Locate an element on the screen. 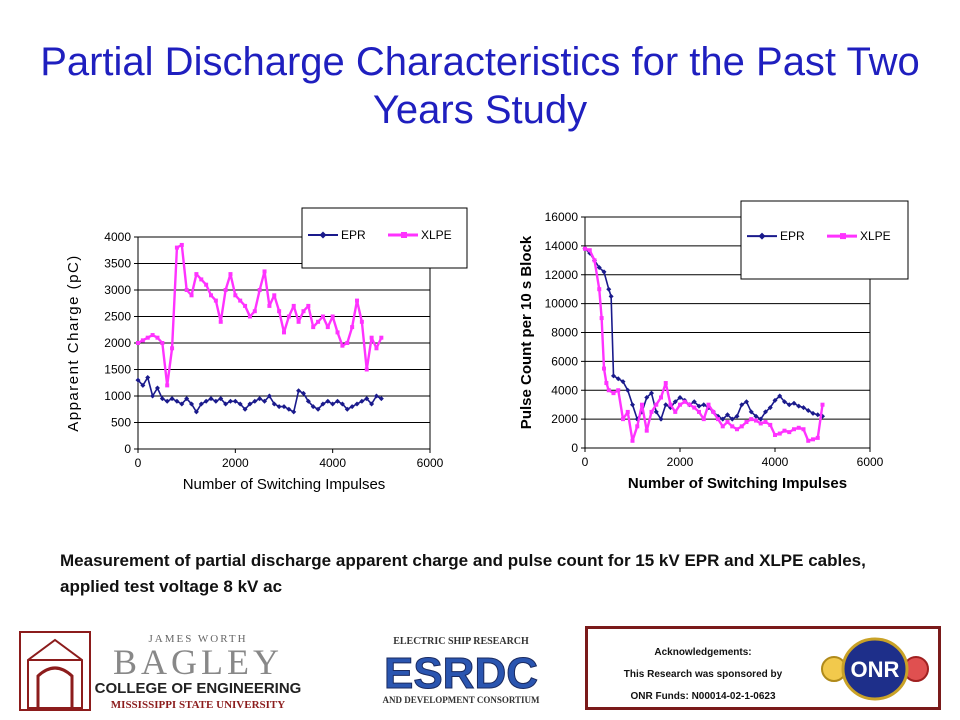 The height and width of the screenshot is (720, 960). svg-text: ESRDC is located at coordinates (461, 673).